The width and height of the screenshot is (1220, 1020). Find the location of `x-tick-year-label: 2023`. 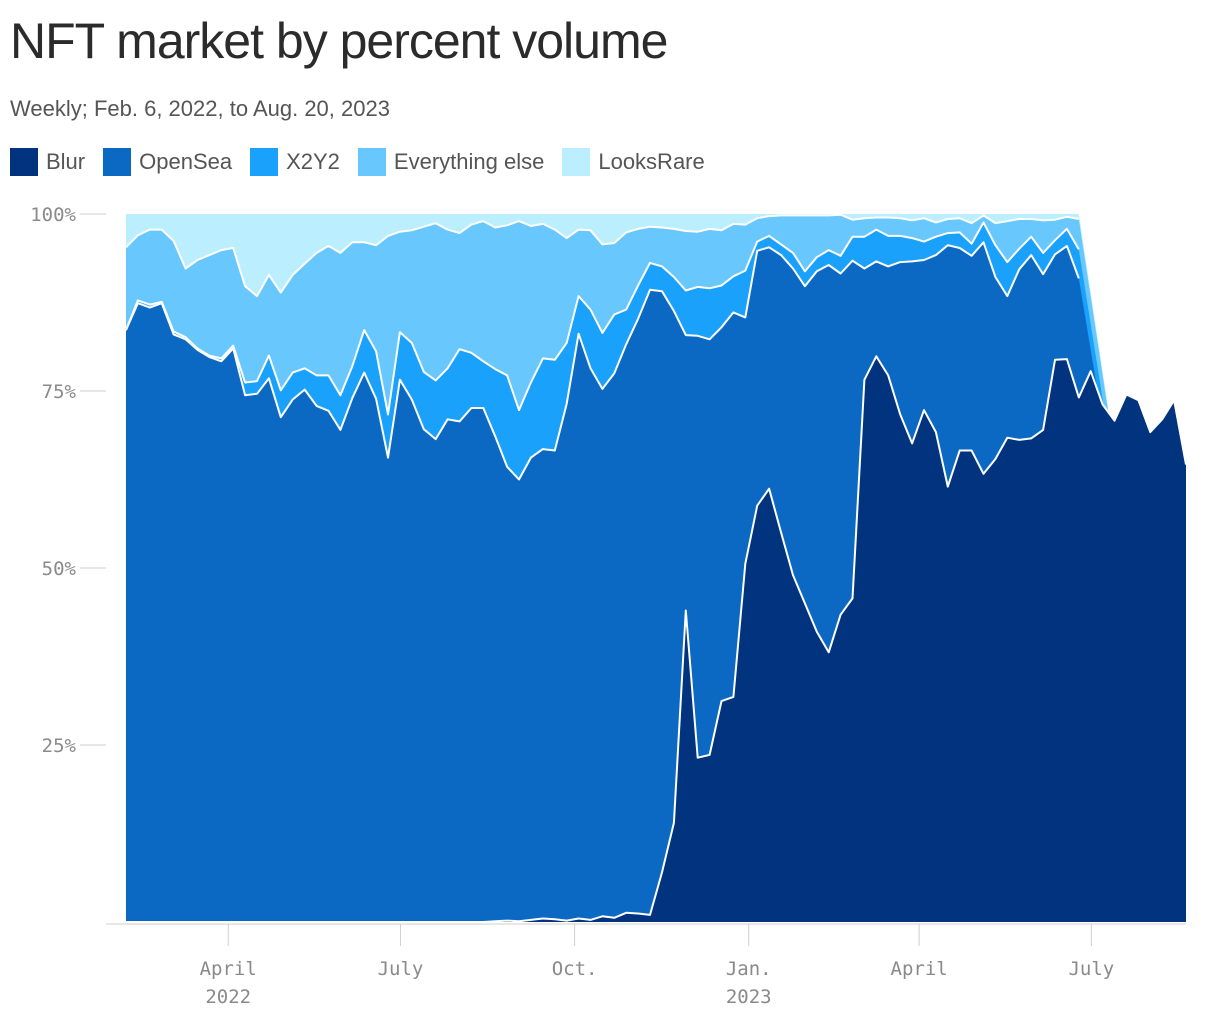

x-tick-year-label: 2023 is located at coordinates (749, 997).